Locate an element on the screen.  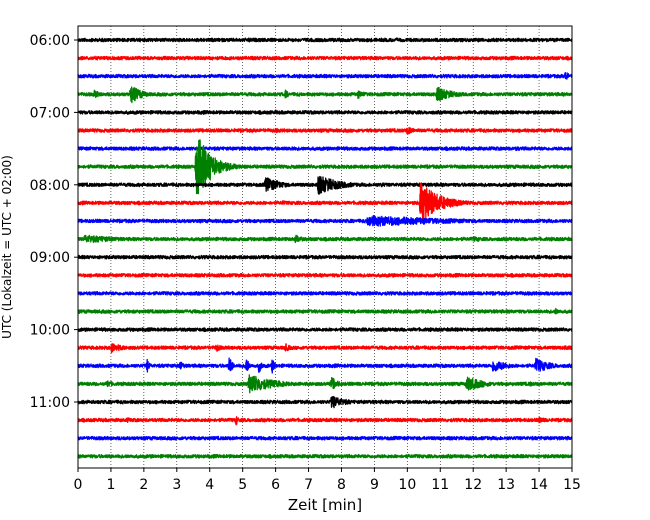
x-tick-label: 8 is located at coordinates (341, 485).